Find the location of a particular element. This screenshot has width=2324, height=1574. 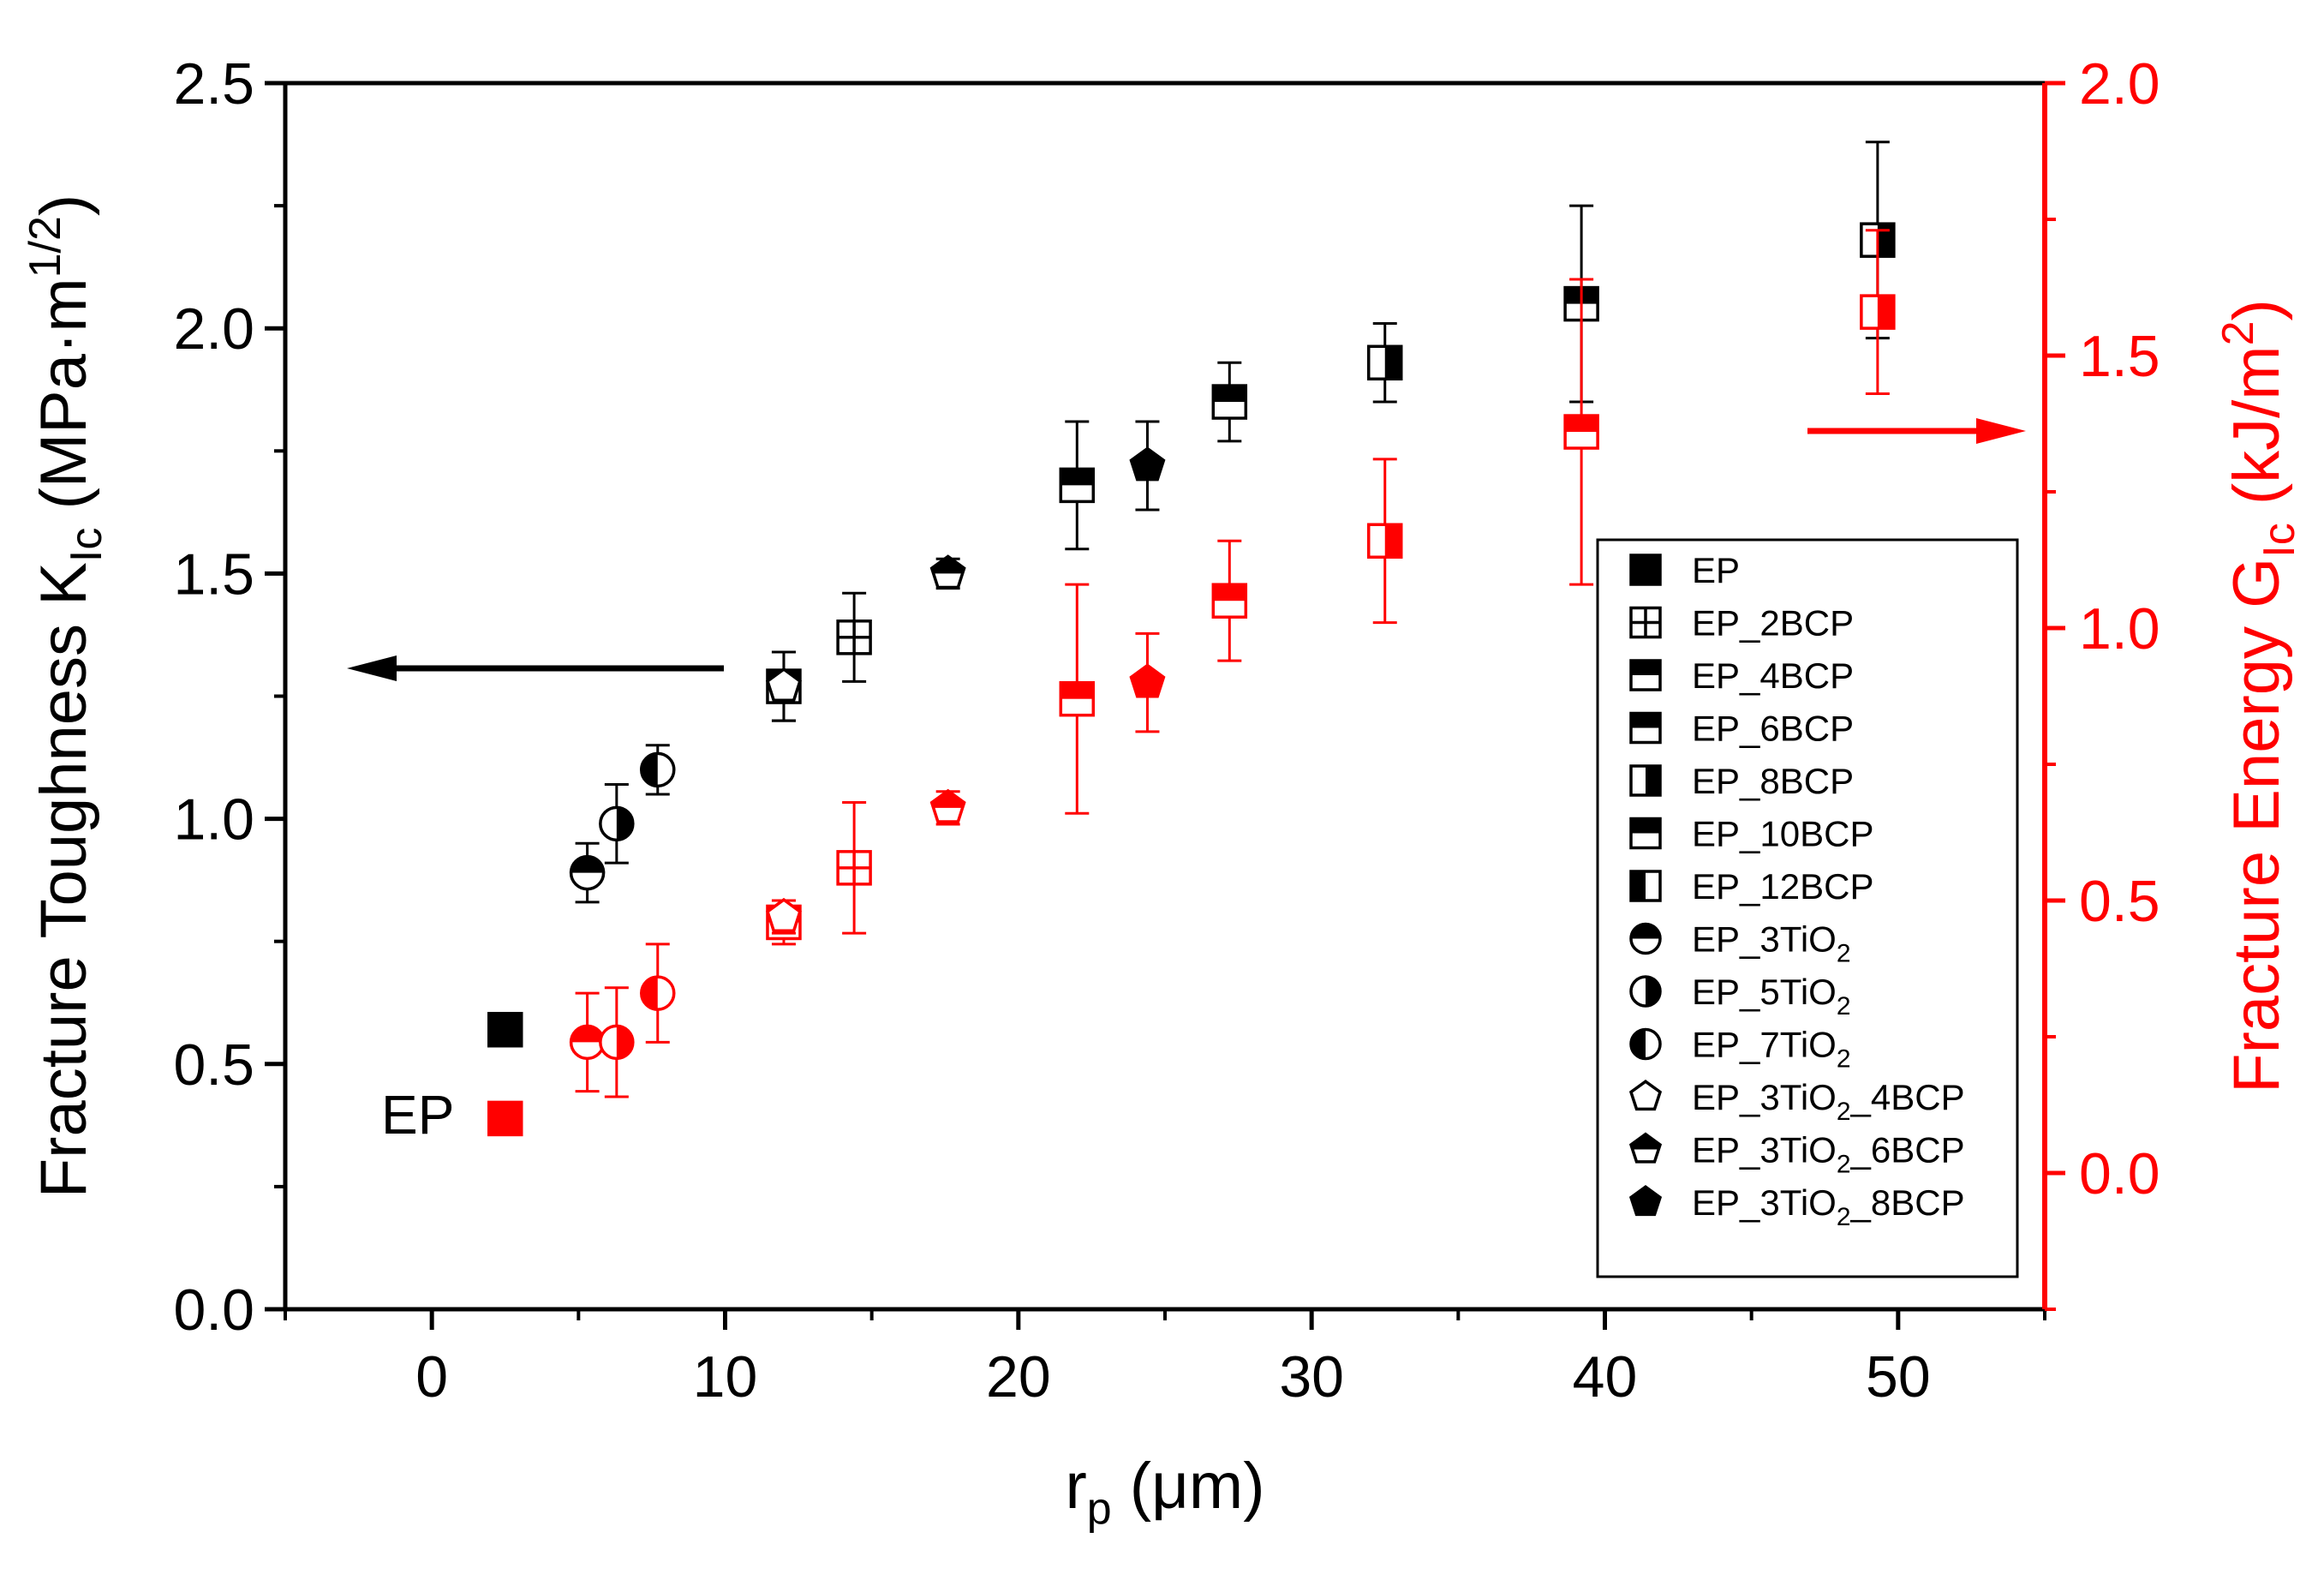

right-y-tick-label: 1.0 is located at coordinates (2119, 628).